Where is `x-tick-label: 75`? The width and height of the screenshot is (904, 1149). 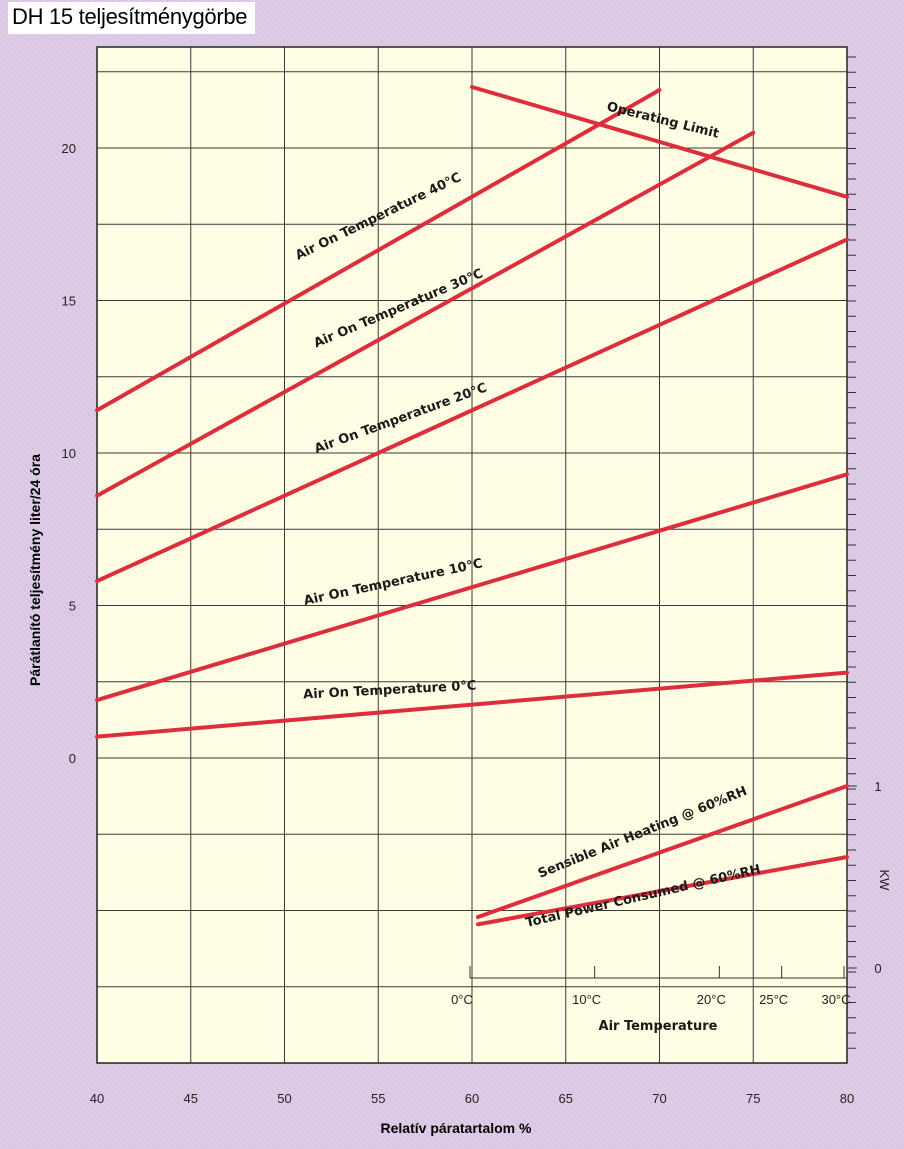
x-tick-label: 75 is located at coordinates (753, 1098).